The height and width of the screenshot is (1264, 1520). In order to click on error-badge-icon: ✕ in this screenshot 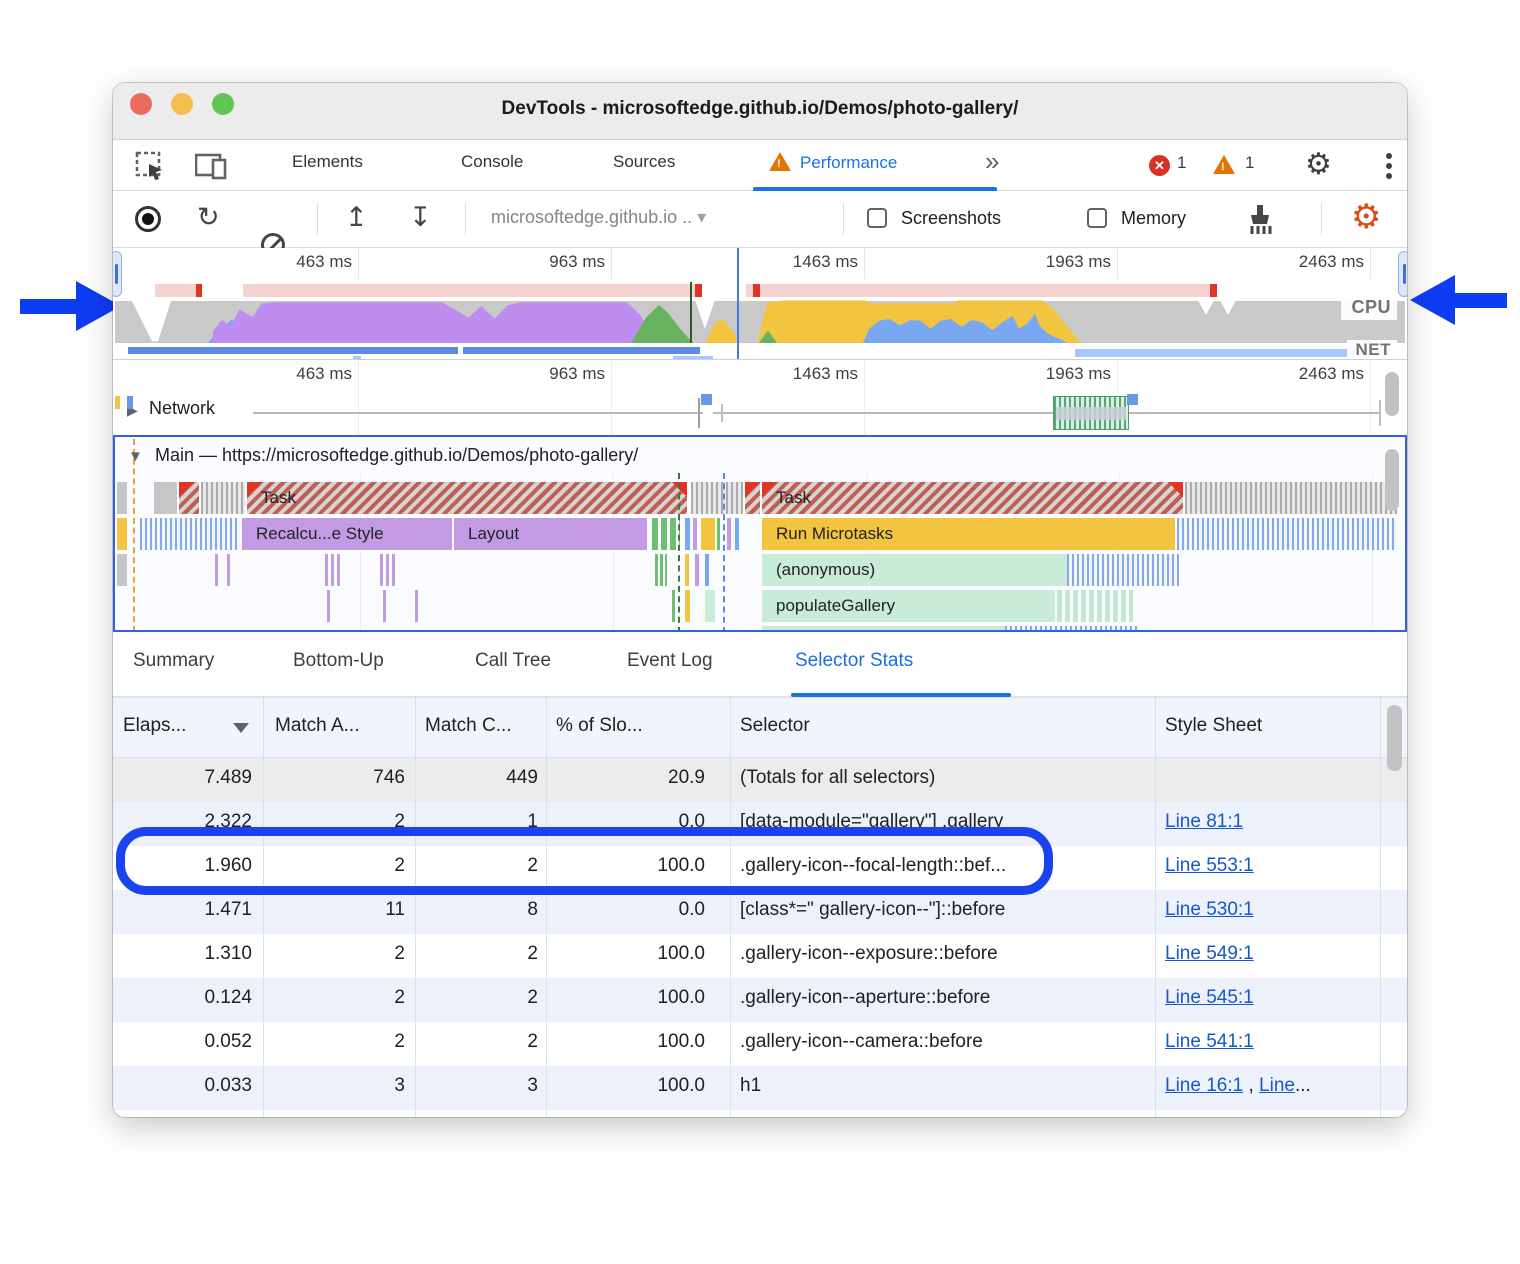, I will do `click(1159, 165)`.